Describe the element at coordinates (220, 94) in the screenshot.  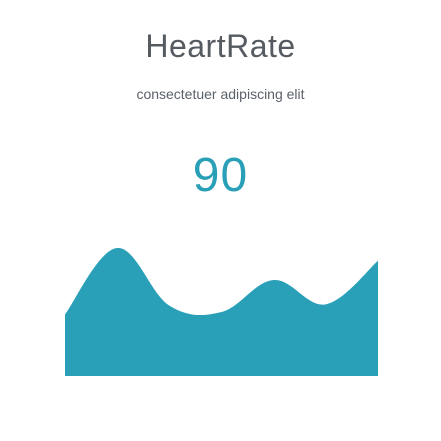
I see `widget-subtitle: consectetuer adipiscing elit` at that location.